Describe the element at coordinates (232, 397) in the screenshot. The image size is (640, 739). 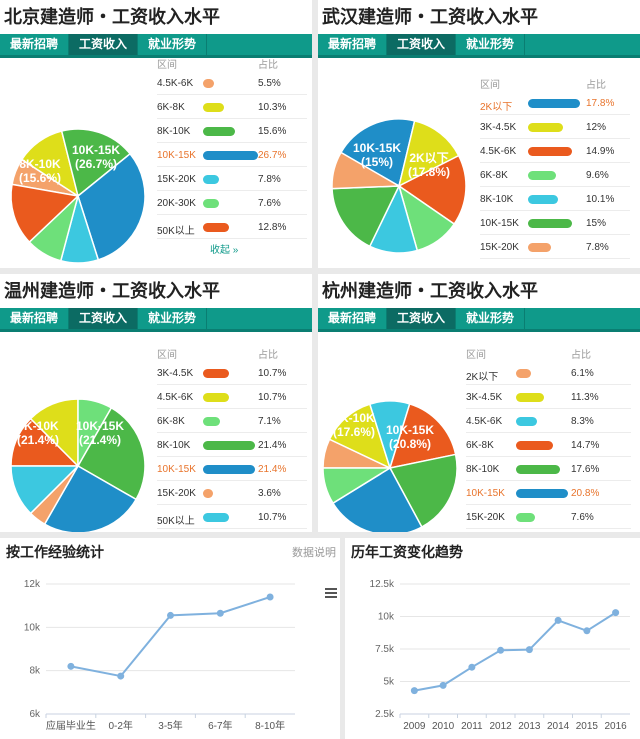
I see `legend-row: 4.5K-6K 10.7%` at that location.